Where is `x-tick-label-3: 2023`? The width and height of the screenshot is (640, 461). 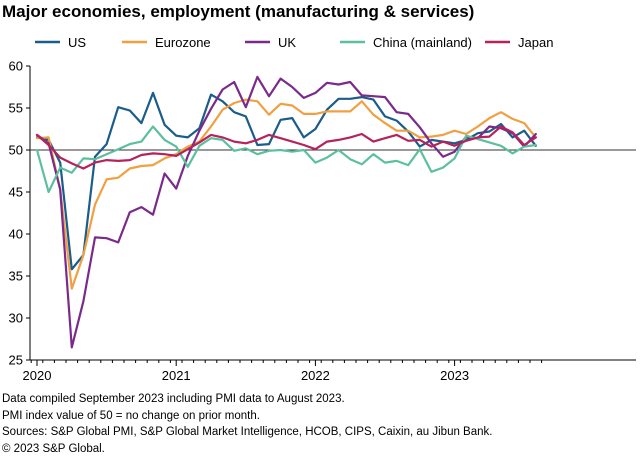 x-tick-label-3: 2023 is located at coordinates (454, 375).